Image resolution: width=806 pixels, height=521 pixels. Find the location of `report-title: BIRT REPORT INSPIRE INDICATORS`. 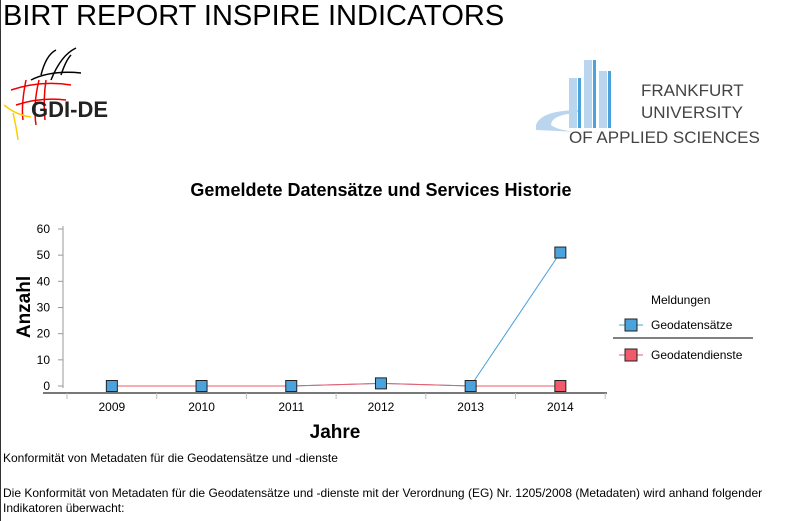

report-title: BIRT REPORT INSPIRE INDICATORS is located at coordinates (254, 16).